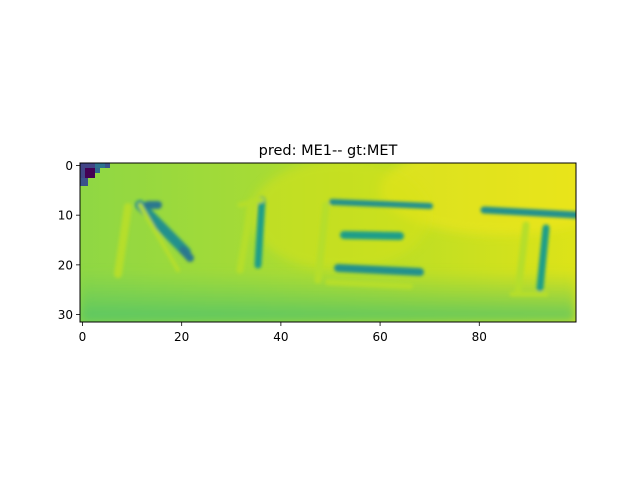  Describe the element at coordinates (528, 251) in the screenshot. I see `letter-t` at that location.